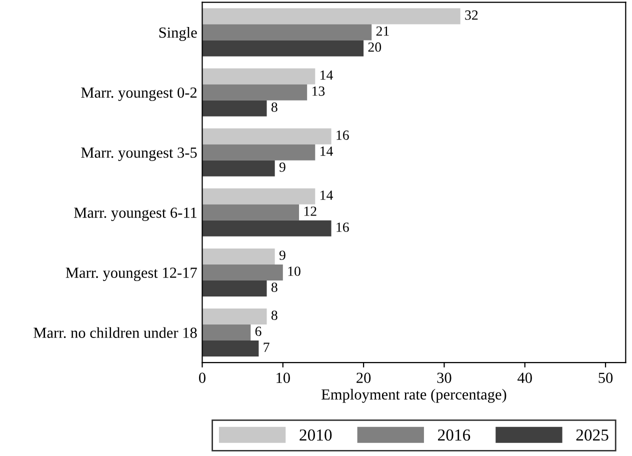 The image size is (632, 456). Describe the element at coordinates (592, 435) in the screenshot. I see `legend-label: 2025` at that location.